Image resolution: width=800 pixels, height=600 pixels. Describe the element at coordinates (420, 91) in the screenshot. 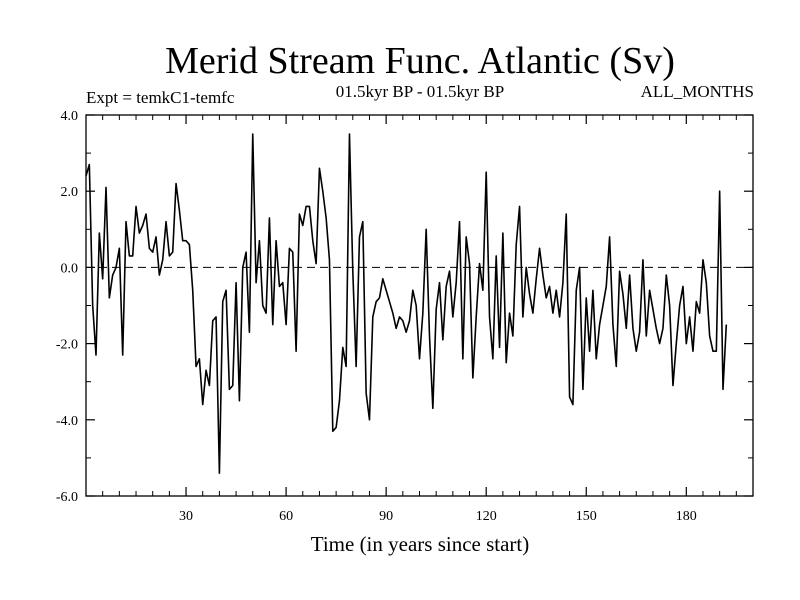

I see `period-label: 01.5kyr BP - 01.5kyr BP` at that location.